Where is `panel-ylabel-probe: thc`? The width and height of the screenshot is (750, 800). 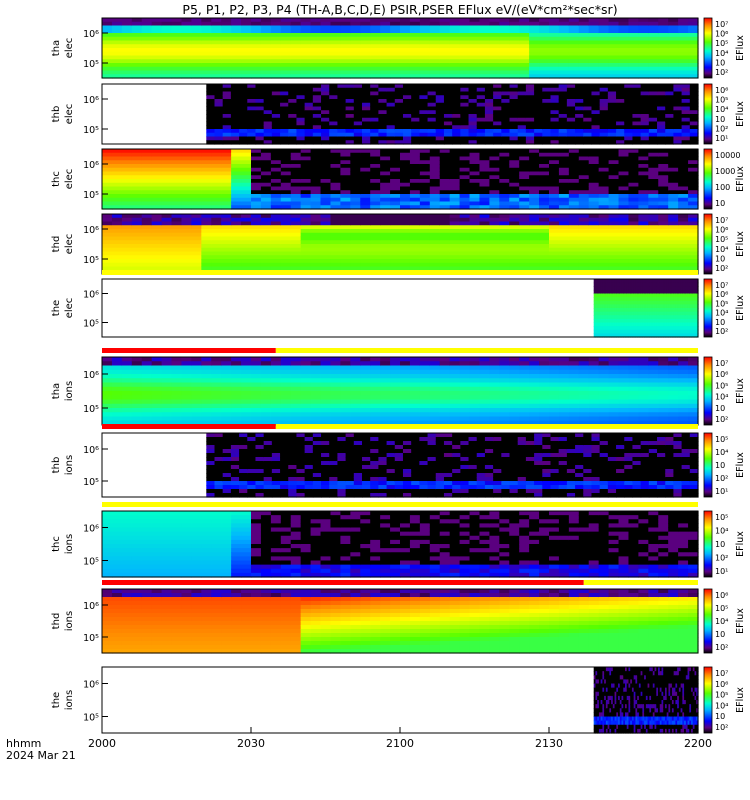
panel-ylabel-probe: thc is located at coordinates (56, 179).